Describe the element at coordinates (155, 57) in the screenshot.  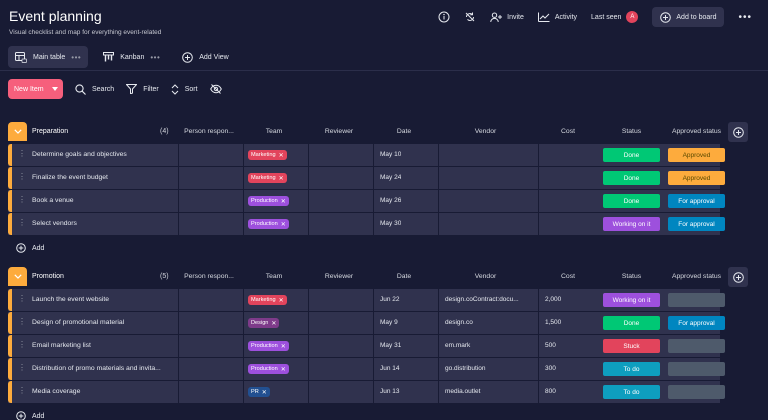
I see `tab-options-icon: •••` at that location.